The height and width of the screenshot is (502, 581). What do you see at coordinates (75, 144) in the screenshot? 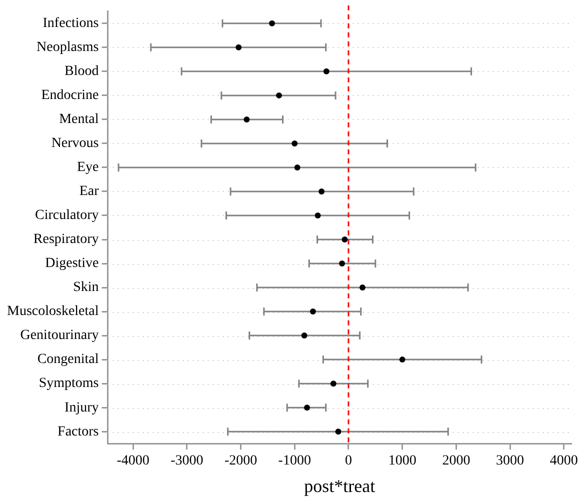
I see `y-tick-label: Nervous` at bounding box center [75, 144].